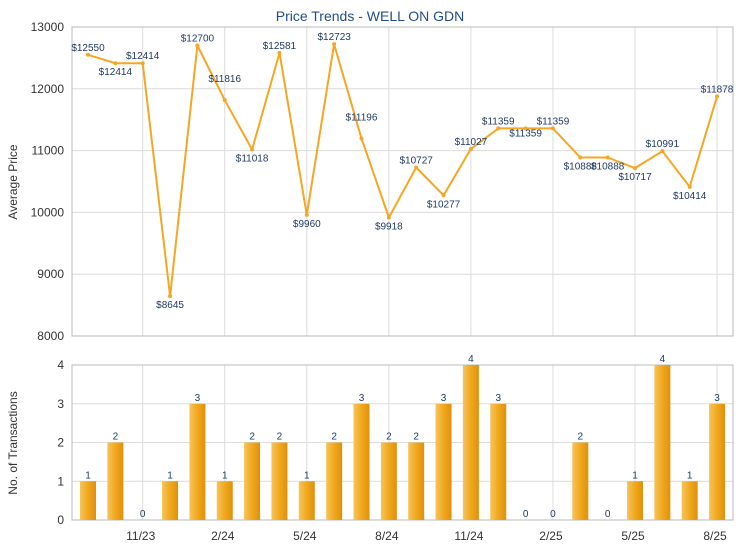 The image size is (740, 550). What do you see at coordinates (48, 212) in the screenshot?
I see `line-y-tick-label: 10000` at bounding box center [48, 212].